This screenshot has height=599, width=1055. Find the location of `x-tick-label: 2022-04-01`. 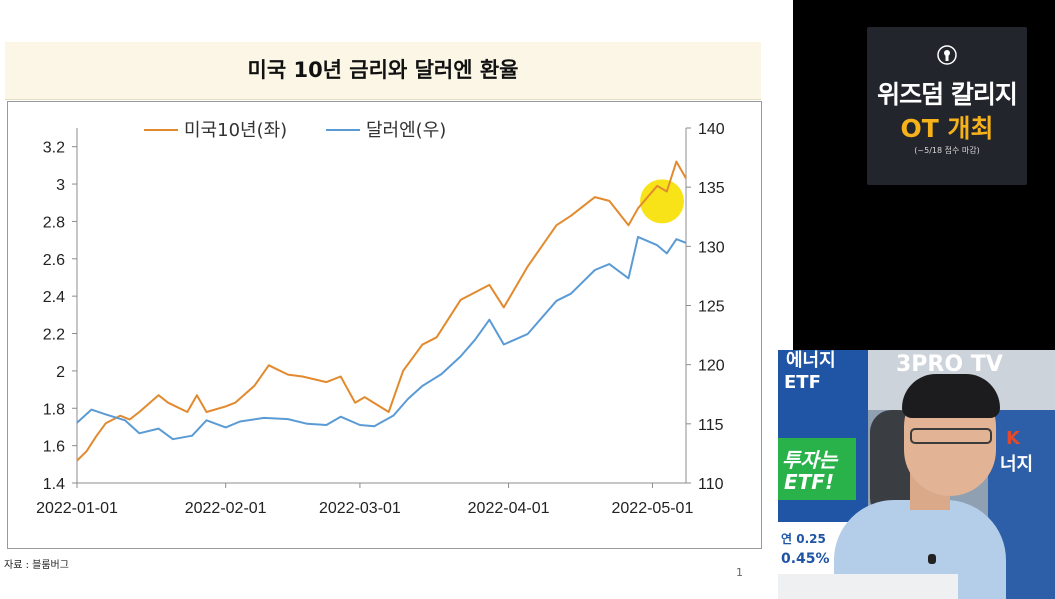

x-tick-label: 2022-04-01 is located at coordinates (509, 508).